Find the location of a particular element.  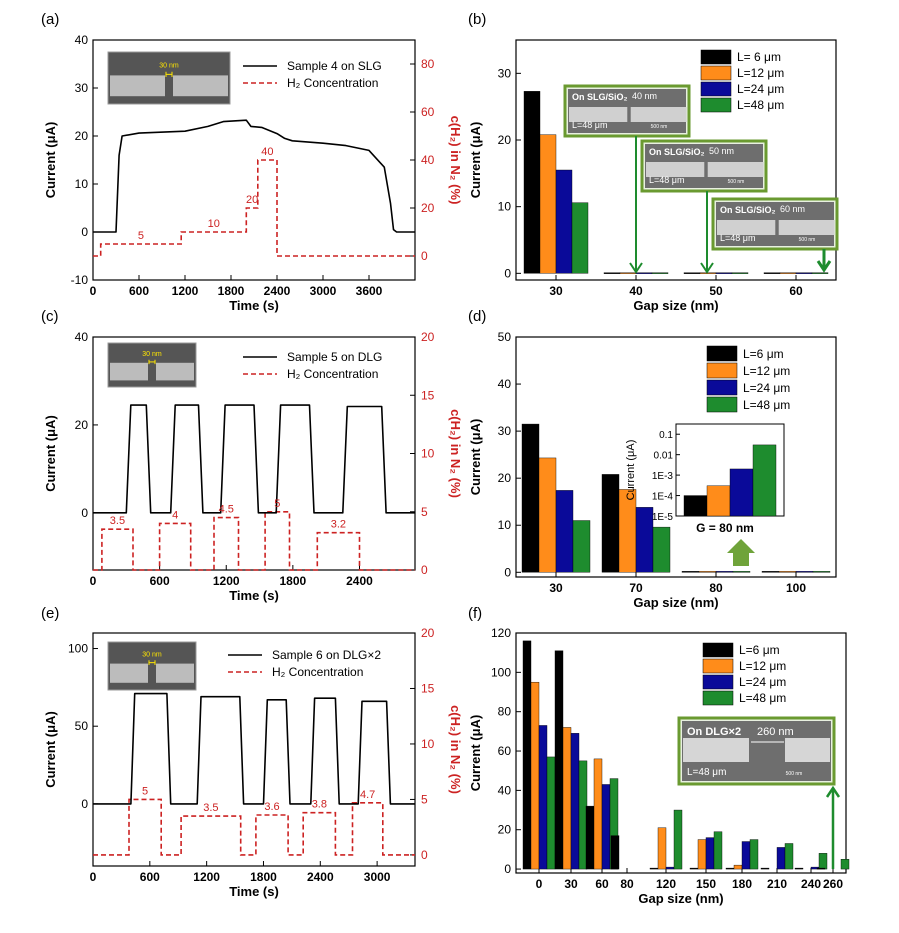

chart-c-y2tick-label: 0 is located at coordinates (424, 570).